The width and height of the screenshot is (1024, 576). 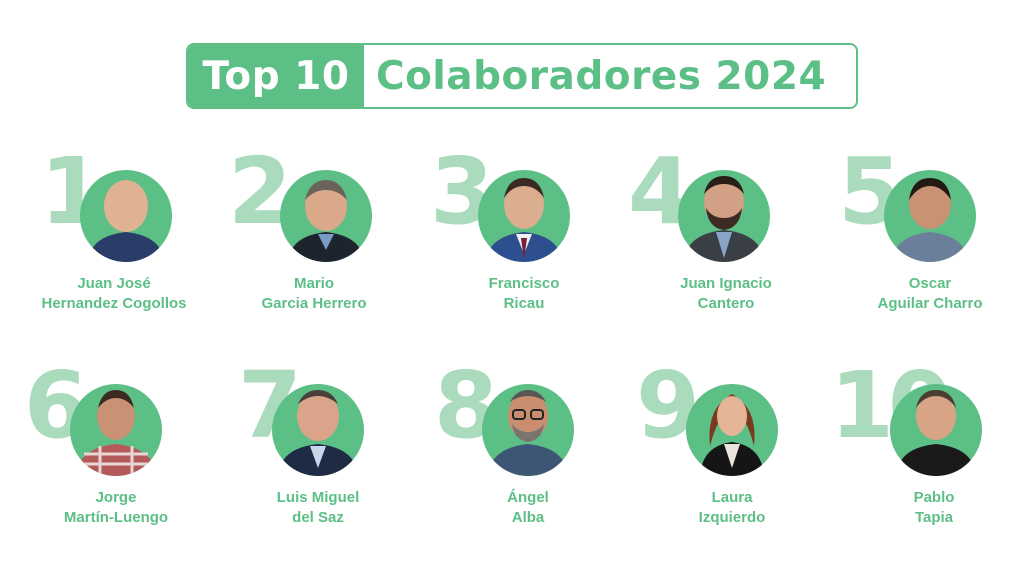 I want to click on collaborator-name: Ángel Alba, so click(x=528, y=507).